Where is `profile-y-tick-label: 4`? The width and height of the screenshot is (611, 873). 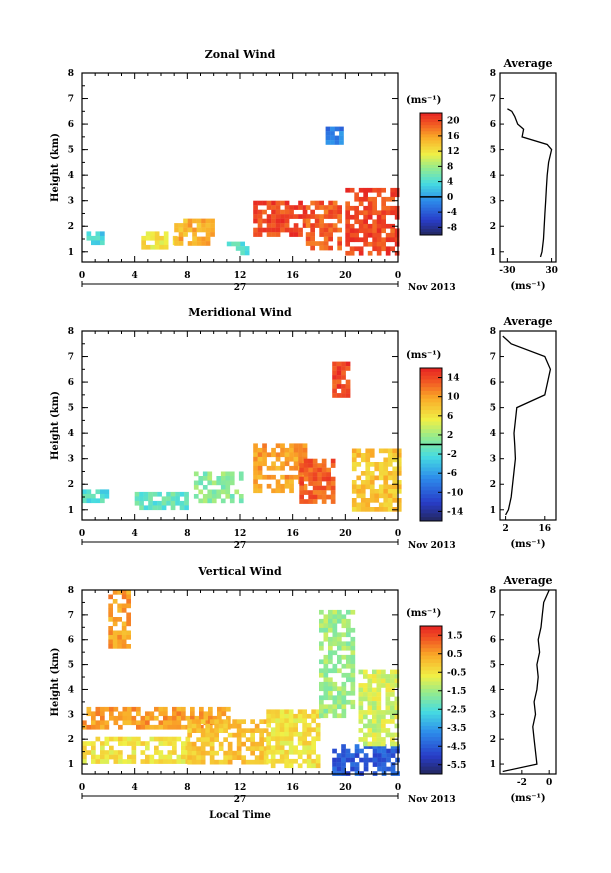
profile-y-tick-label: 4 is located at coordinates (493, 690).